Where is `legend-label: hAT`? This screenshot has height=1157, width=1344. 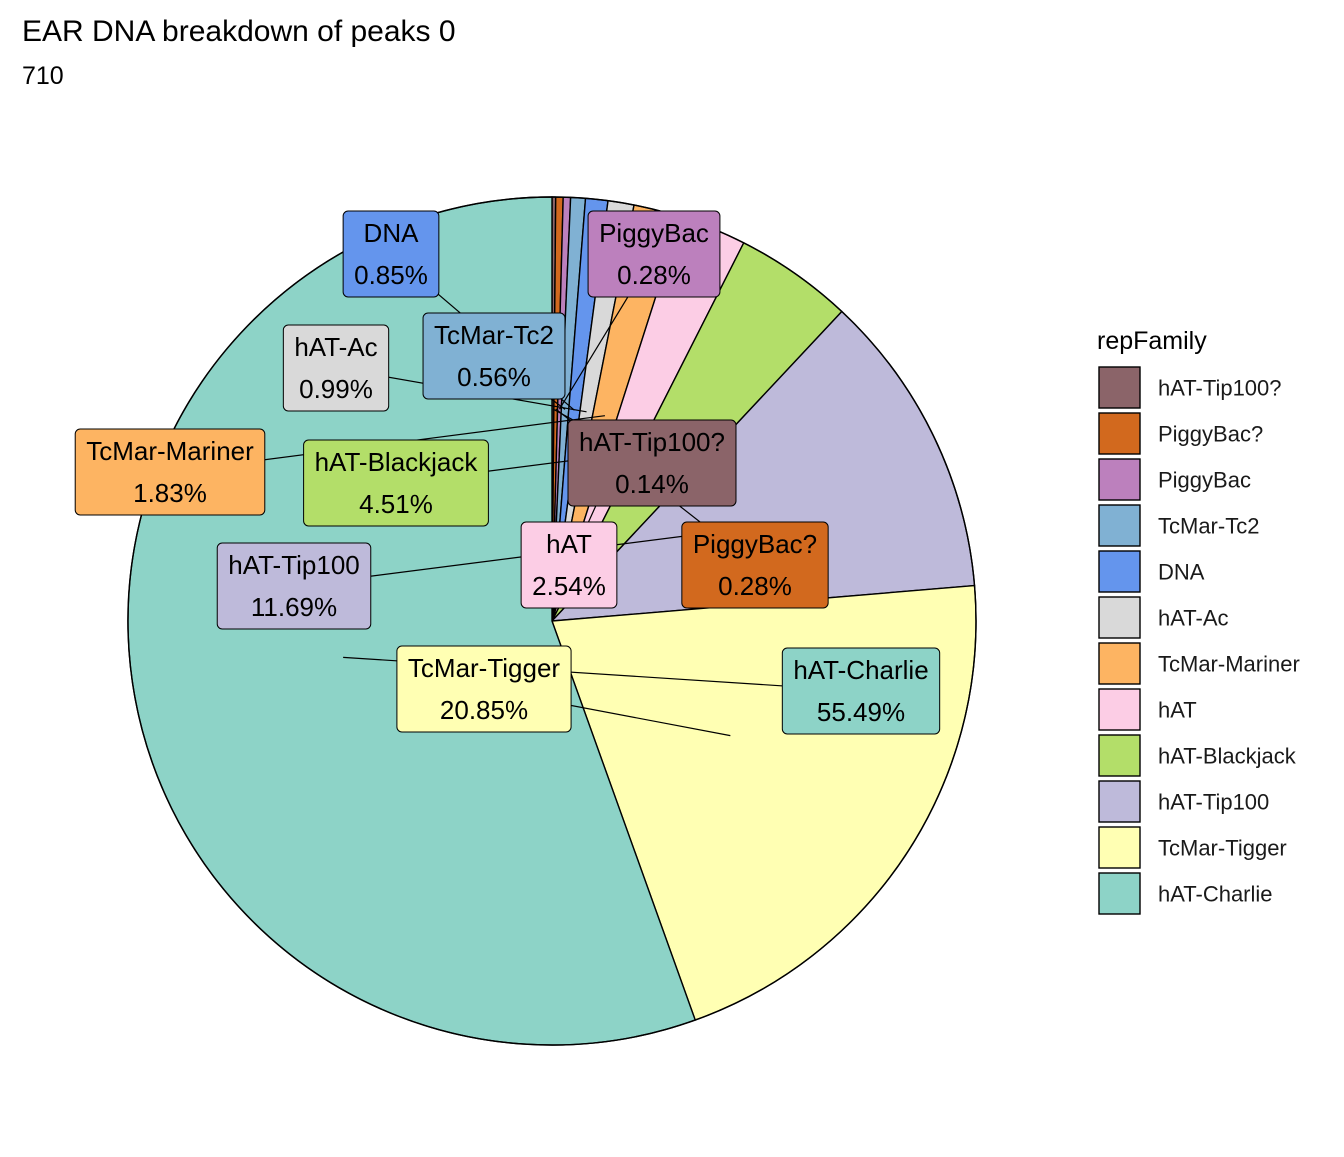
legend-label: hAT is located at coordinates (1177, 710).